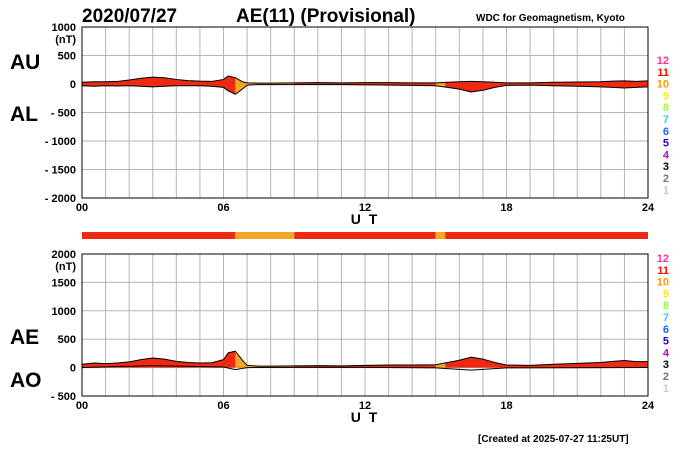 Image resolution: width=700 pixels, height=450 pixels. Describe the element at coordinates (60, 142) in the screenshot. I see `y-tick-label: - 1000` at that location.